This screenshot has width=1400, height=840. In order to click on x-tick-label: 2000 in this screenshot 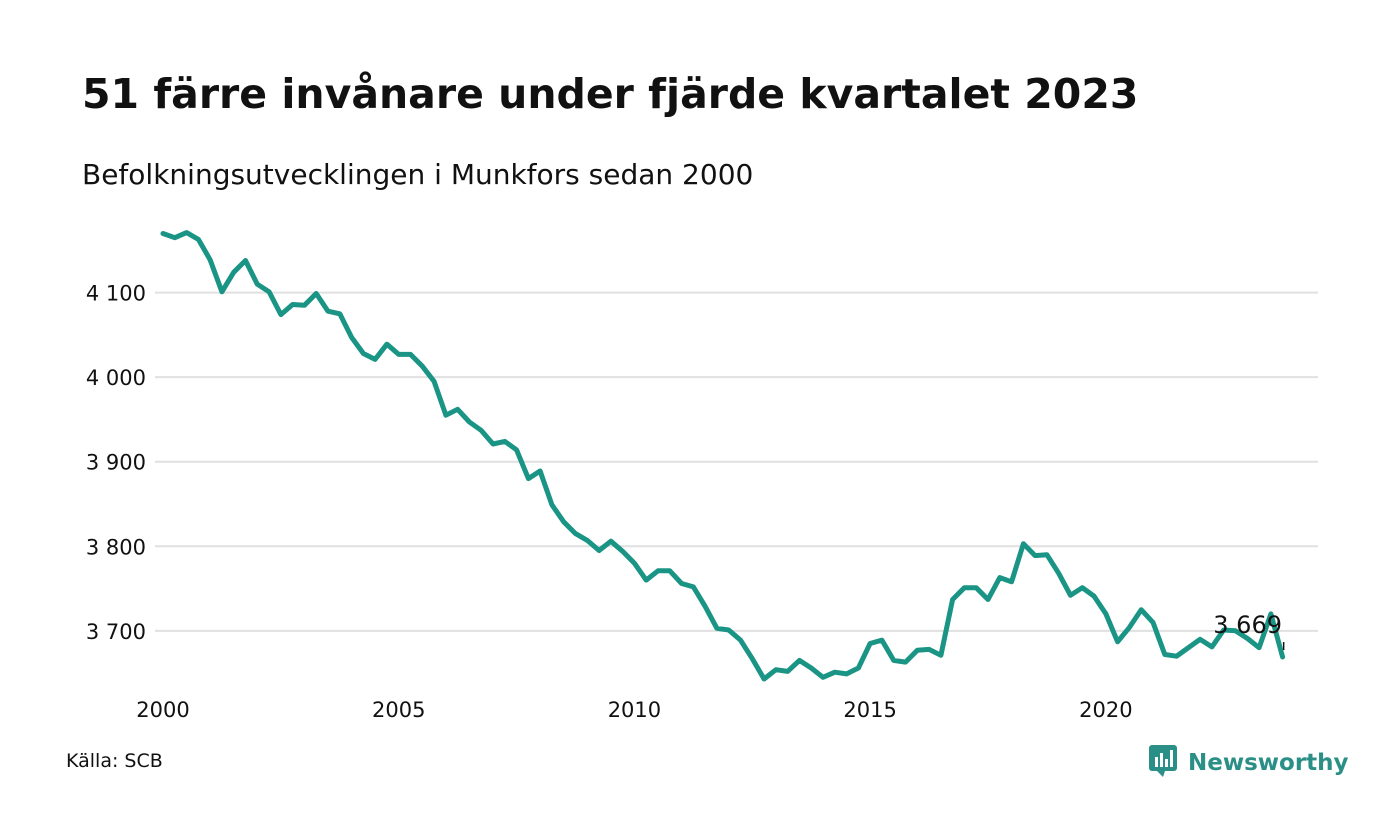, I will do `click(162, 710)`.